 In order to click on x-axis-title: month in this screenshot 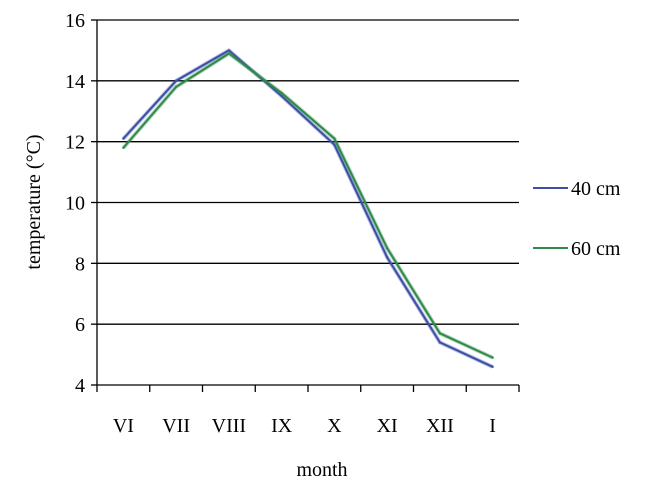, I will do `click(321, 470)`.